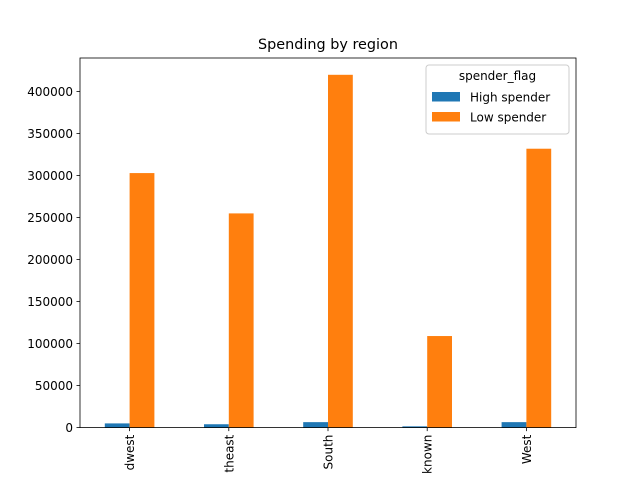  What do you see at coordinates (50, 176) in the screenshot?
I see `y-tick-label: 300000` at bounding box center [50, 176].